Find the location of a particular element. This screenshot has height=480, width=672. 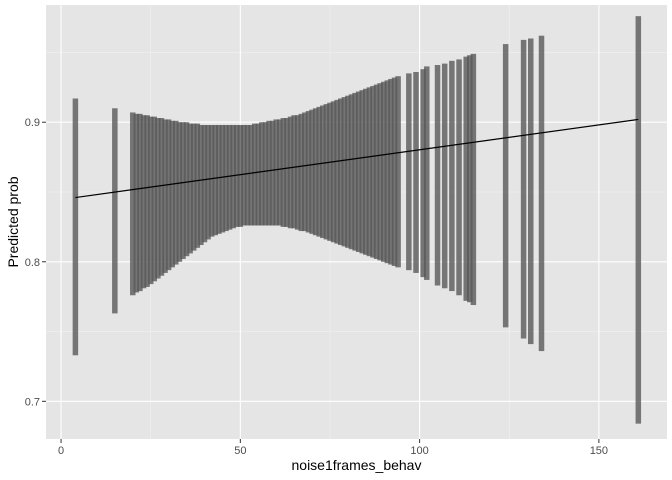

x-tick-label: 100 is located at coordinates (419, 451).